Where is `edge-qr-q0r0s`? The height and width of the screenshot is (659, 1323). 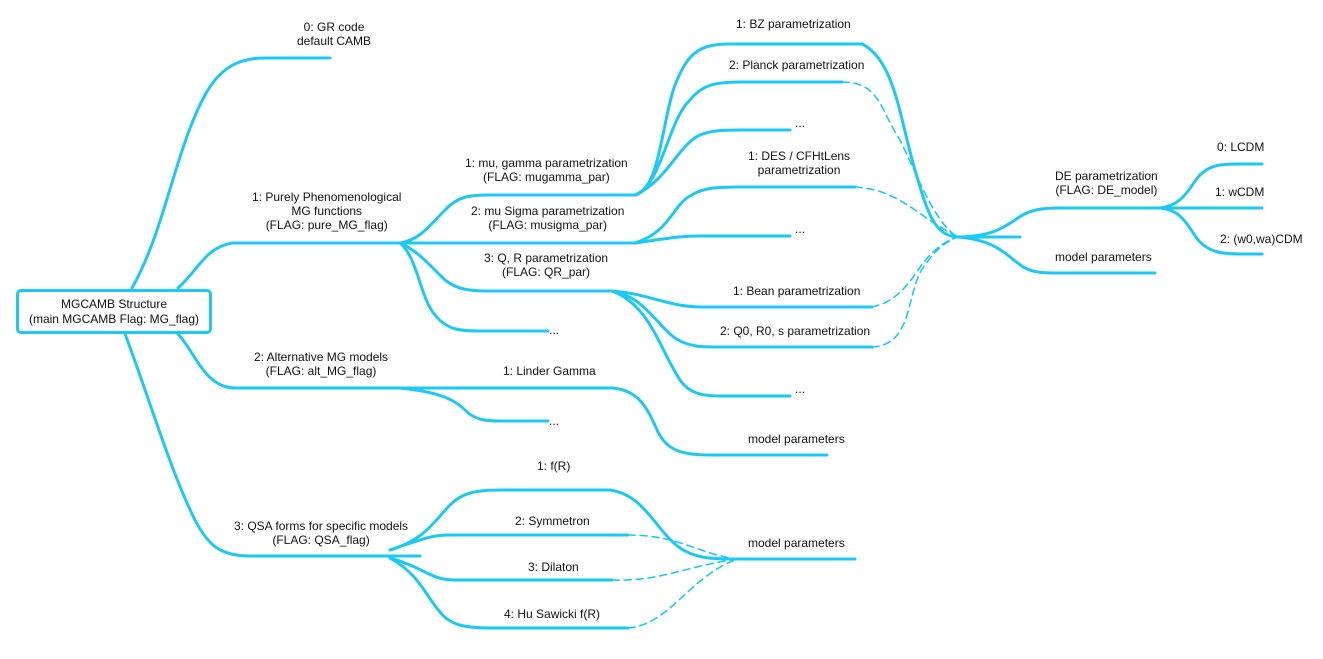 edge-qr-q0r0s is located at coordinates (742, 319).